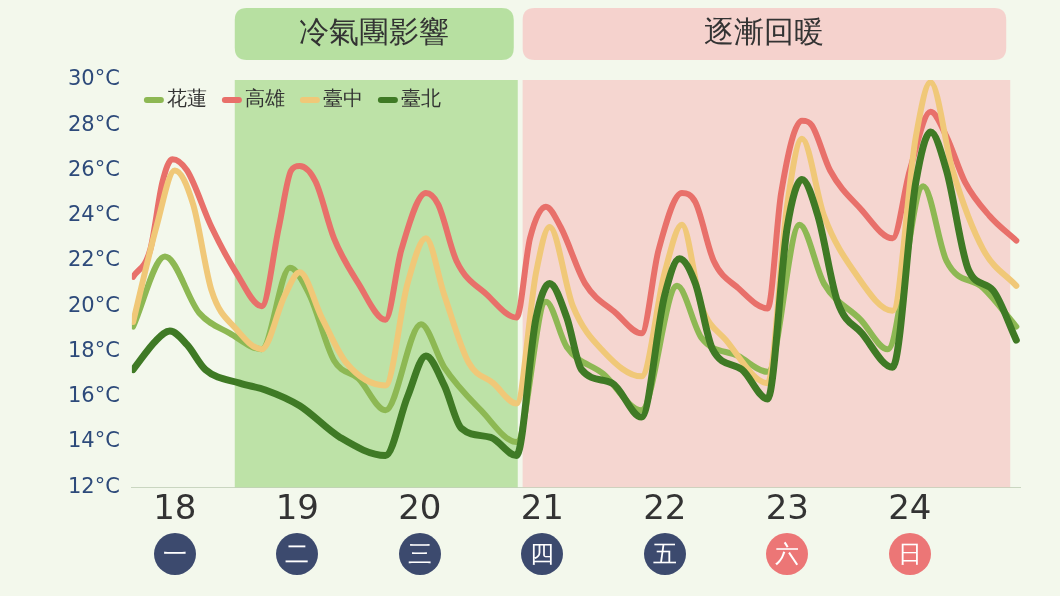  What do you see at coordinates (342, 98) in the screenshot?
I see `legend-label: 臺中` at bounding box center [342, 98].